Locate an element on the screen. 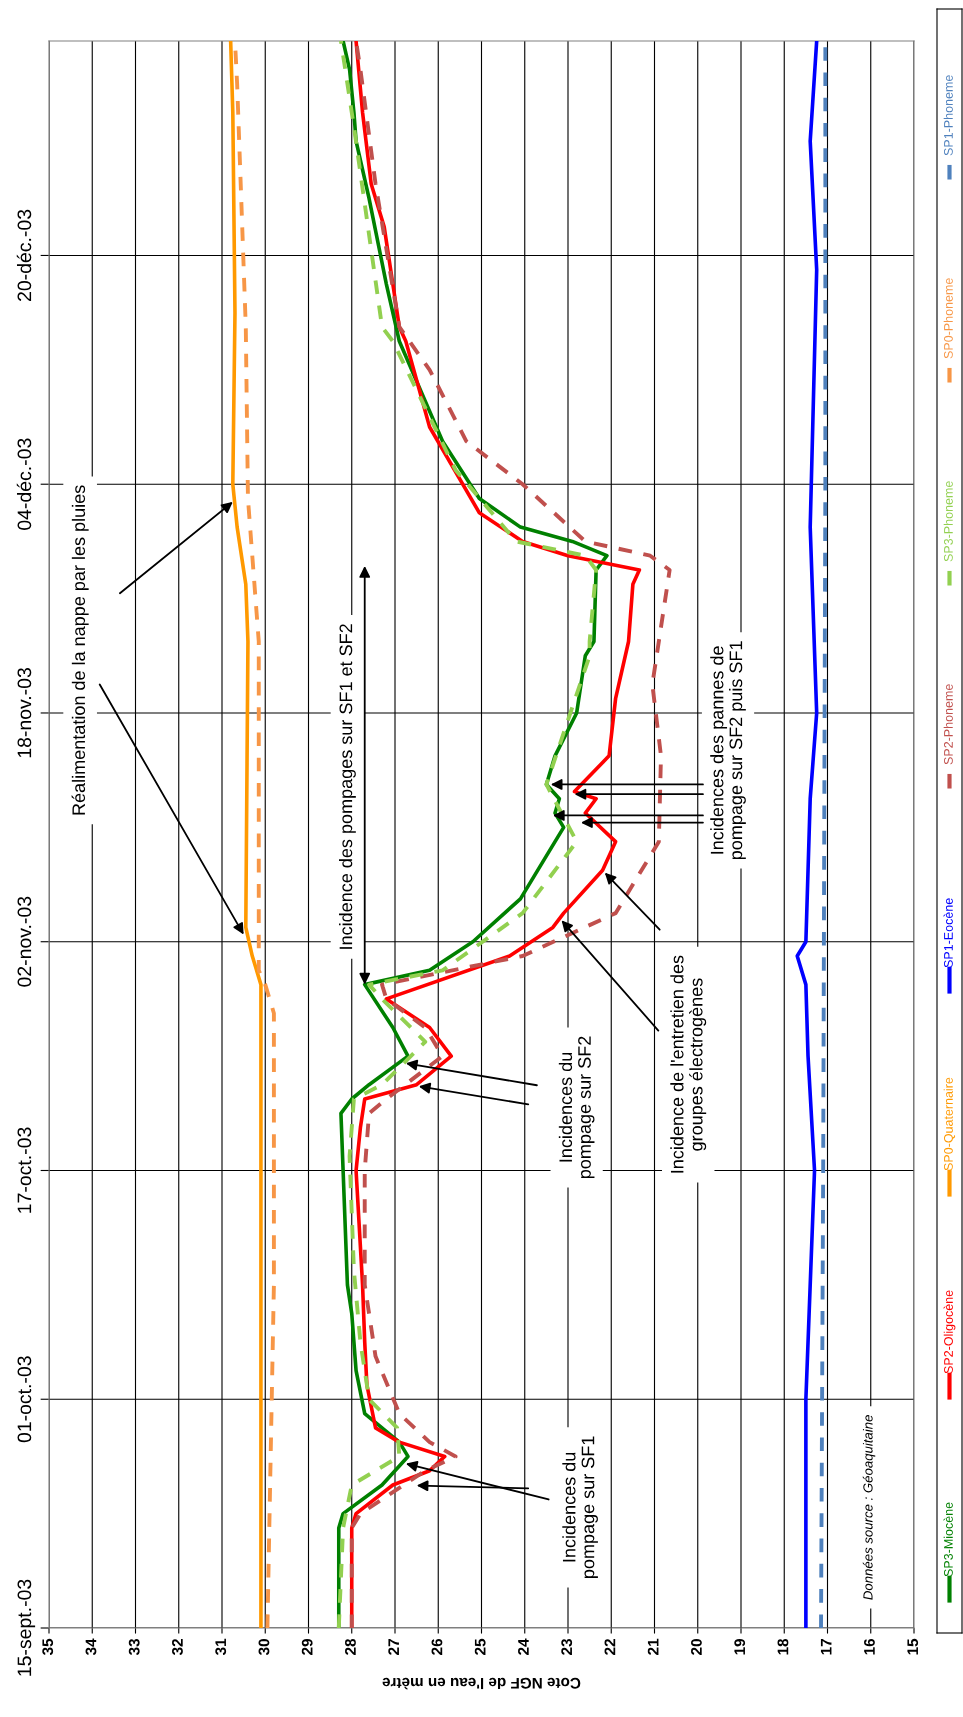  annotation: Données source : Géoaquitaine is located at coordinates (869, 1507).